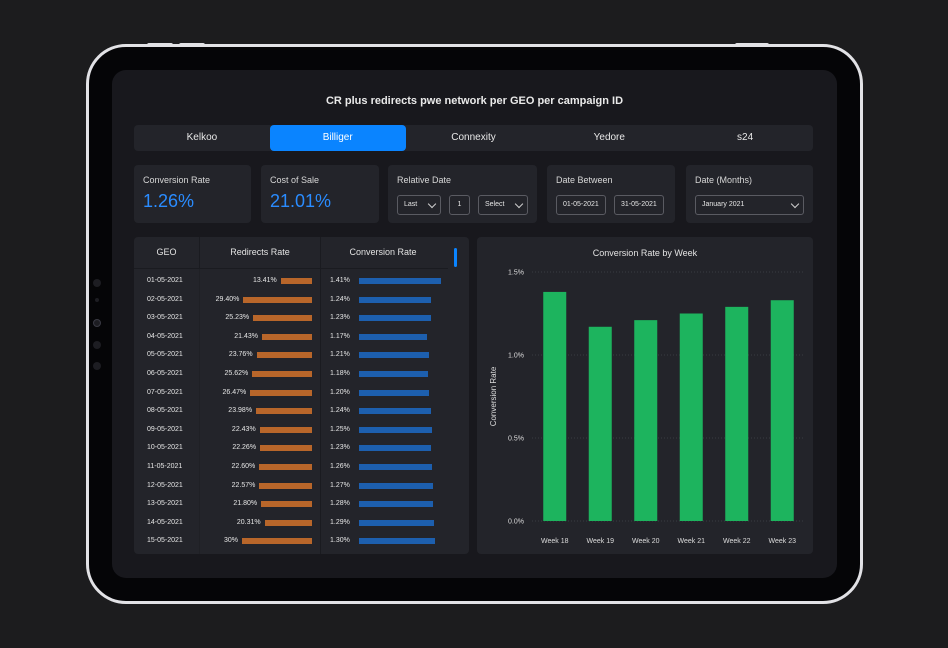 The width and height of the screenshot is (948, 648). I want to click on tab-billiger: Billiger, so click(337, 138).